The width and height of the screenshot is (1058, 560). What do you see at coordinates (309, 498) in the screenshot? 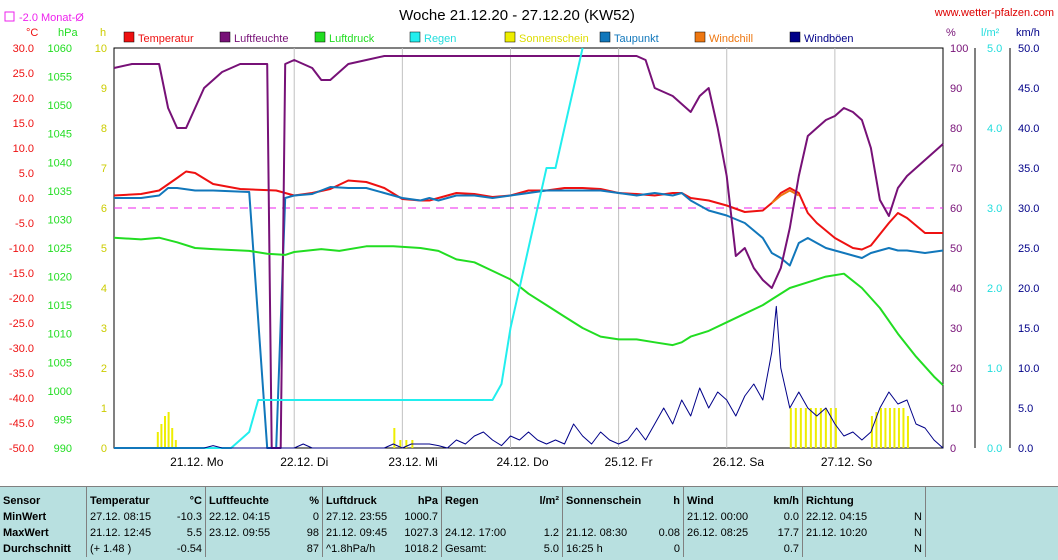
I see `header-feuchte-unit: %` at bounding box center [309, 498].